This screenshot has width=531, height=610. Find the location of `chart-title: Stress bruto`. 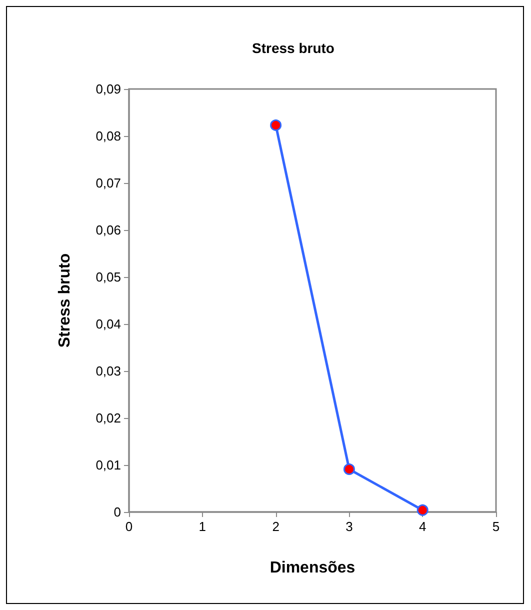

chart-title: Stress bruto is located at coordinates (293, 48).